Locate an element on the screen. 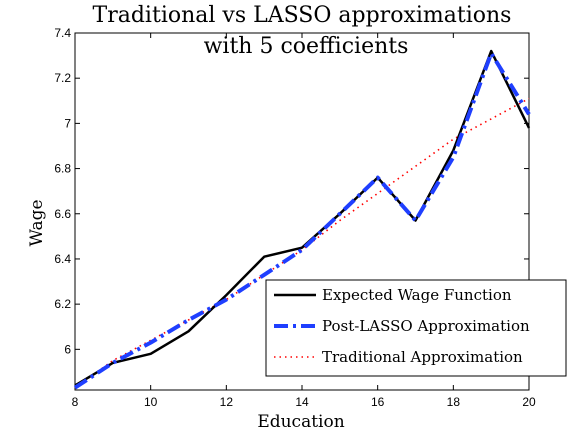 The image size is (581, 445). legend-label: Expected Wage Function is located at coordinates (417, 295).